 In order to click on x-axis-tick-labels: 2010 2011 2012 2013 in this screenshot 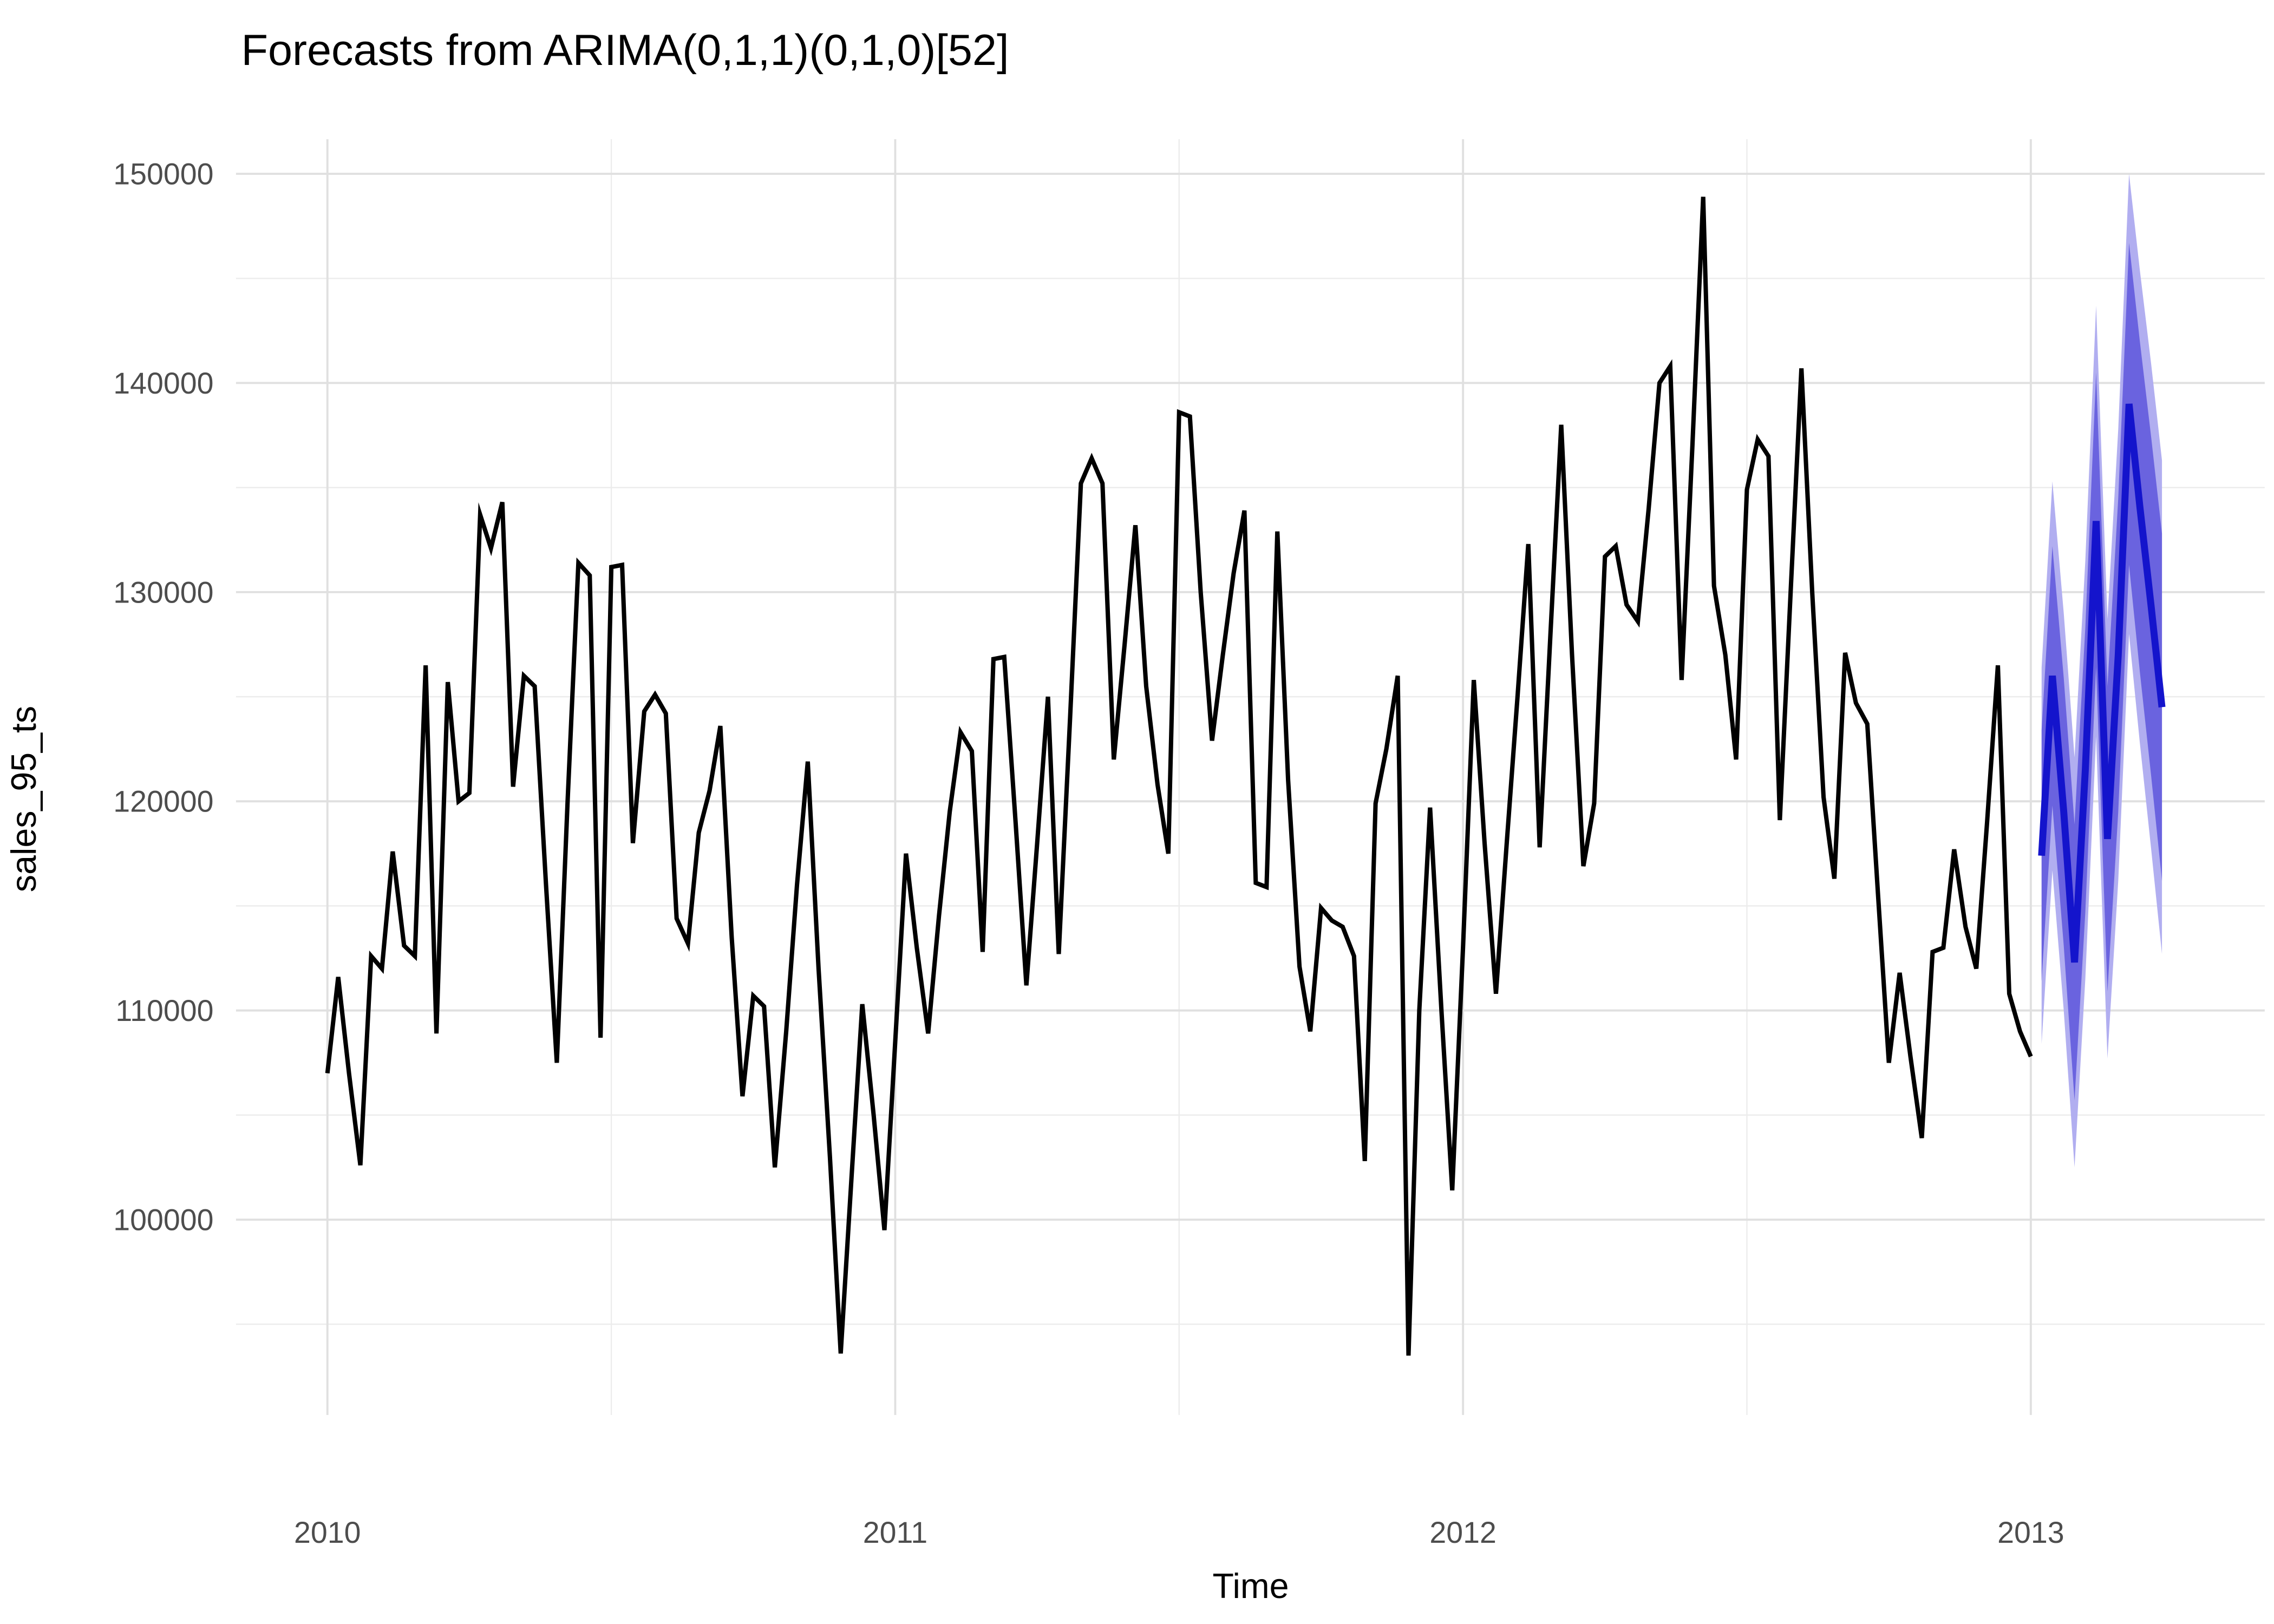, I will do `click(1179, 1533)`.